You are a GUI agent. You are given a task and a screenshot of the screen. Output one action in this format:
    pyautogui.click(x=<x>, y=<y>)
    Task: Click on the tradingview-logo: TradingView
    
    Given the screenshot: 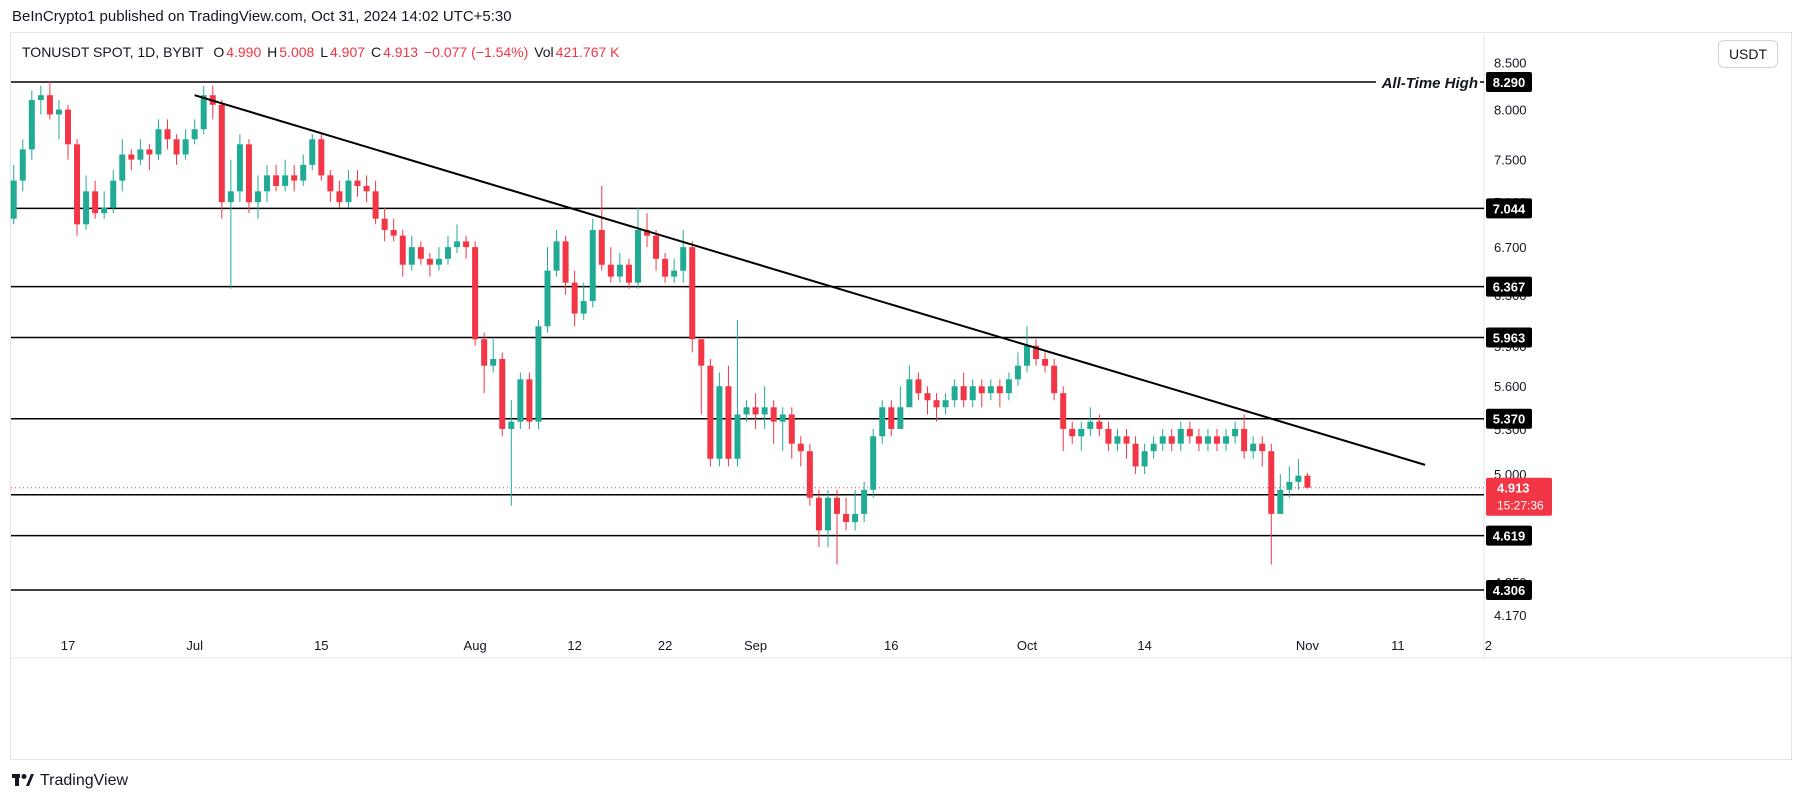 What is the action you would take?
    pyautogui.click(x=70, y=781)
    